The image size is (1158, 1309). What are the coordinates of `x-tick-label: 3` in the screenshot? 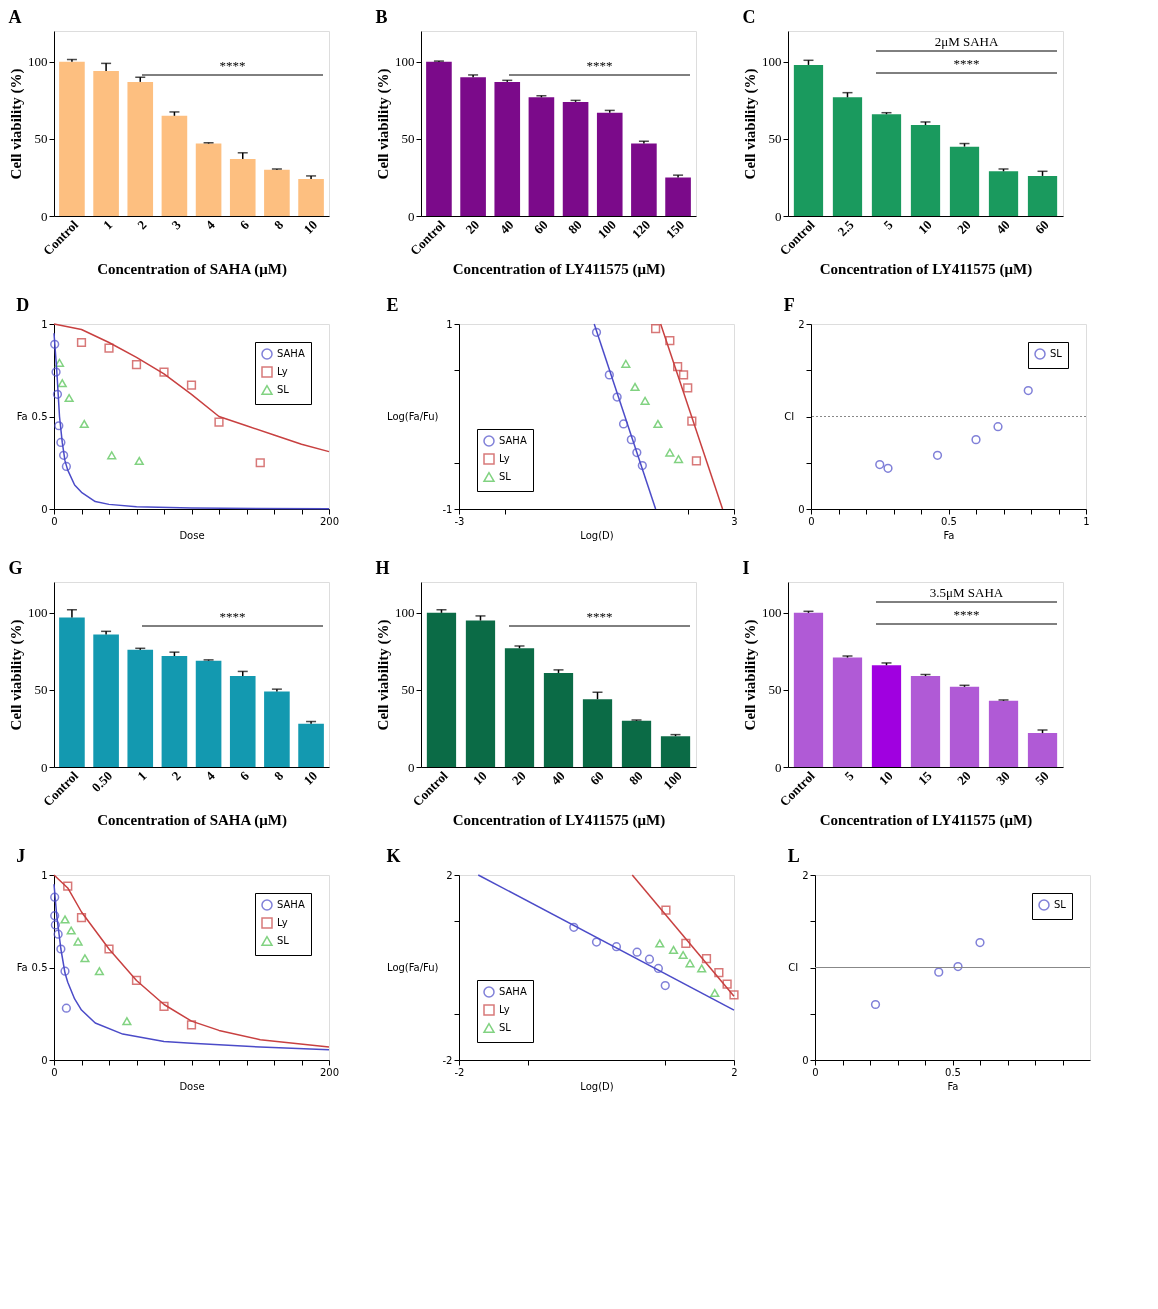 It's located at (734, 521).